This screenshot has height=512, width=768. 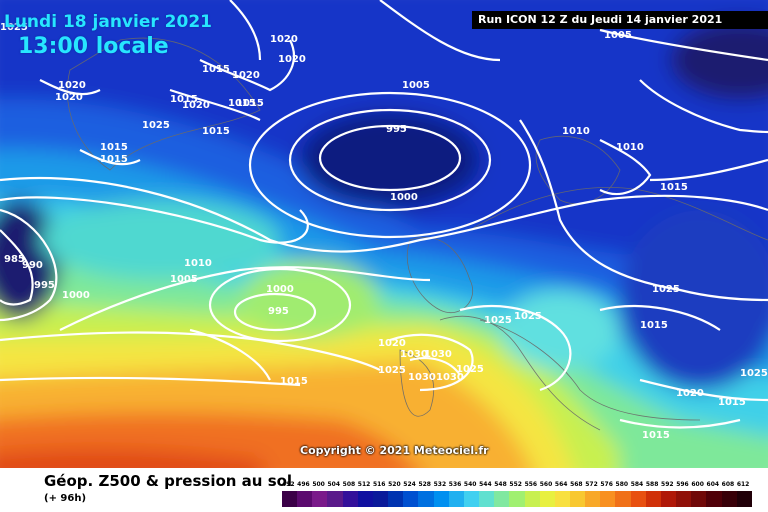 I want to click on color-scale-label: 600, so click(x=697, y=484).